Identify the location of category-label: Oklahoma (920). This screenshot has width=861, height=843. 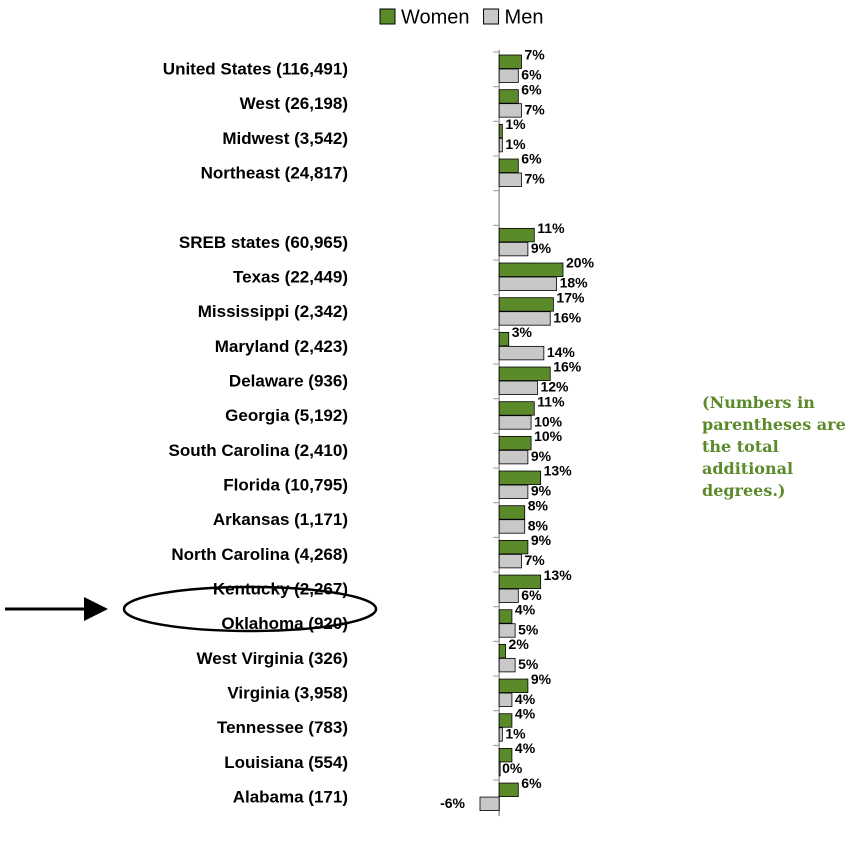
(284, 623).